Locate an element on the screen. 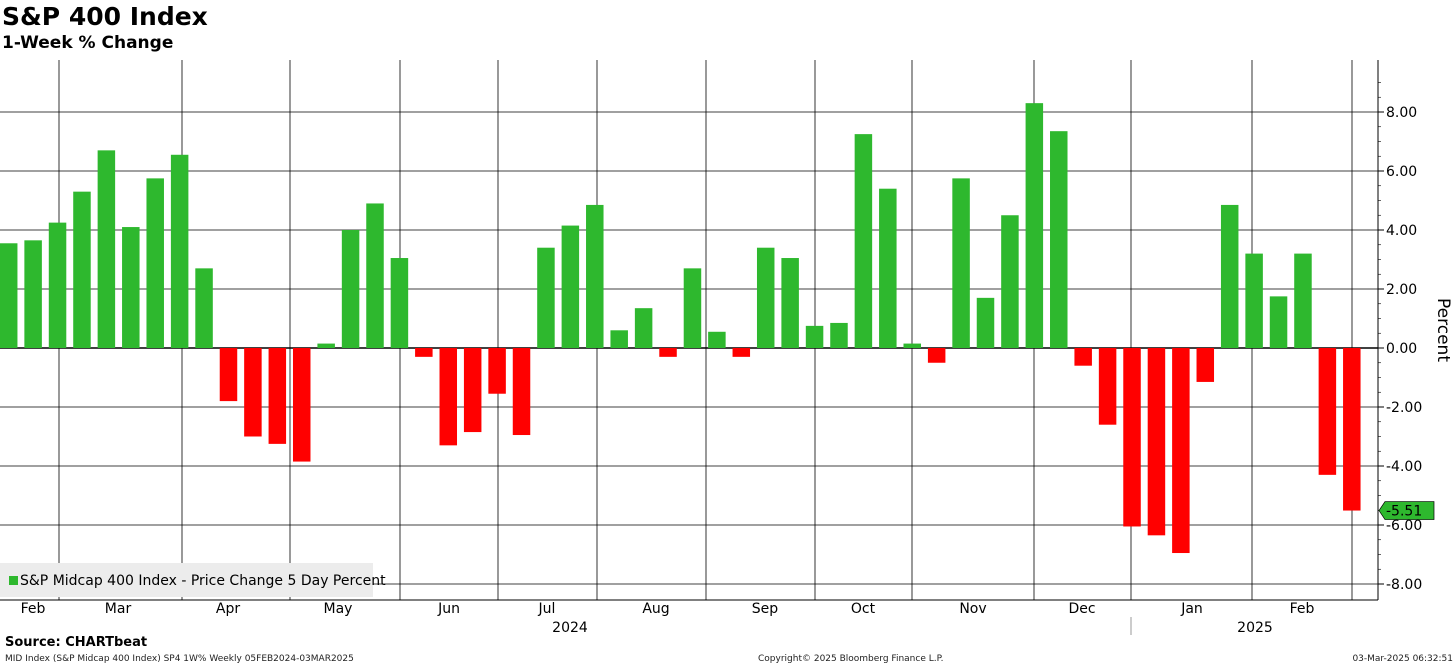 This screenshot has width=1456, height=665. chart-title: S&P 400 Index is located at coordinates (105, 16).